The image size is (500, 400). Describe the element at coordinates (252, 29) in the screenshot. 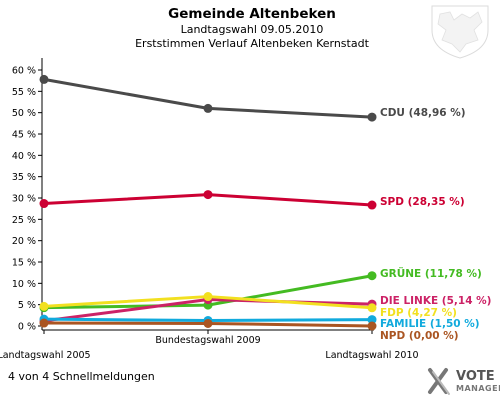

I see `chart-subtitle: Landtagswahl 09.05.2010` at that location.